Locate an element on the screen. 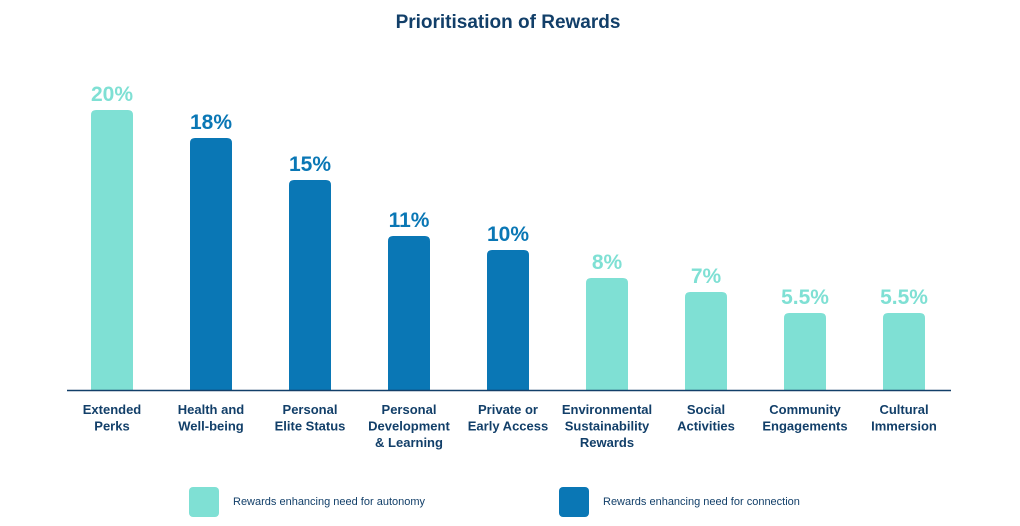  tick-label: Early Access is located at coordinates (508, 426).